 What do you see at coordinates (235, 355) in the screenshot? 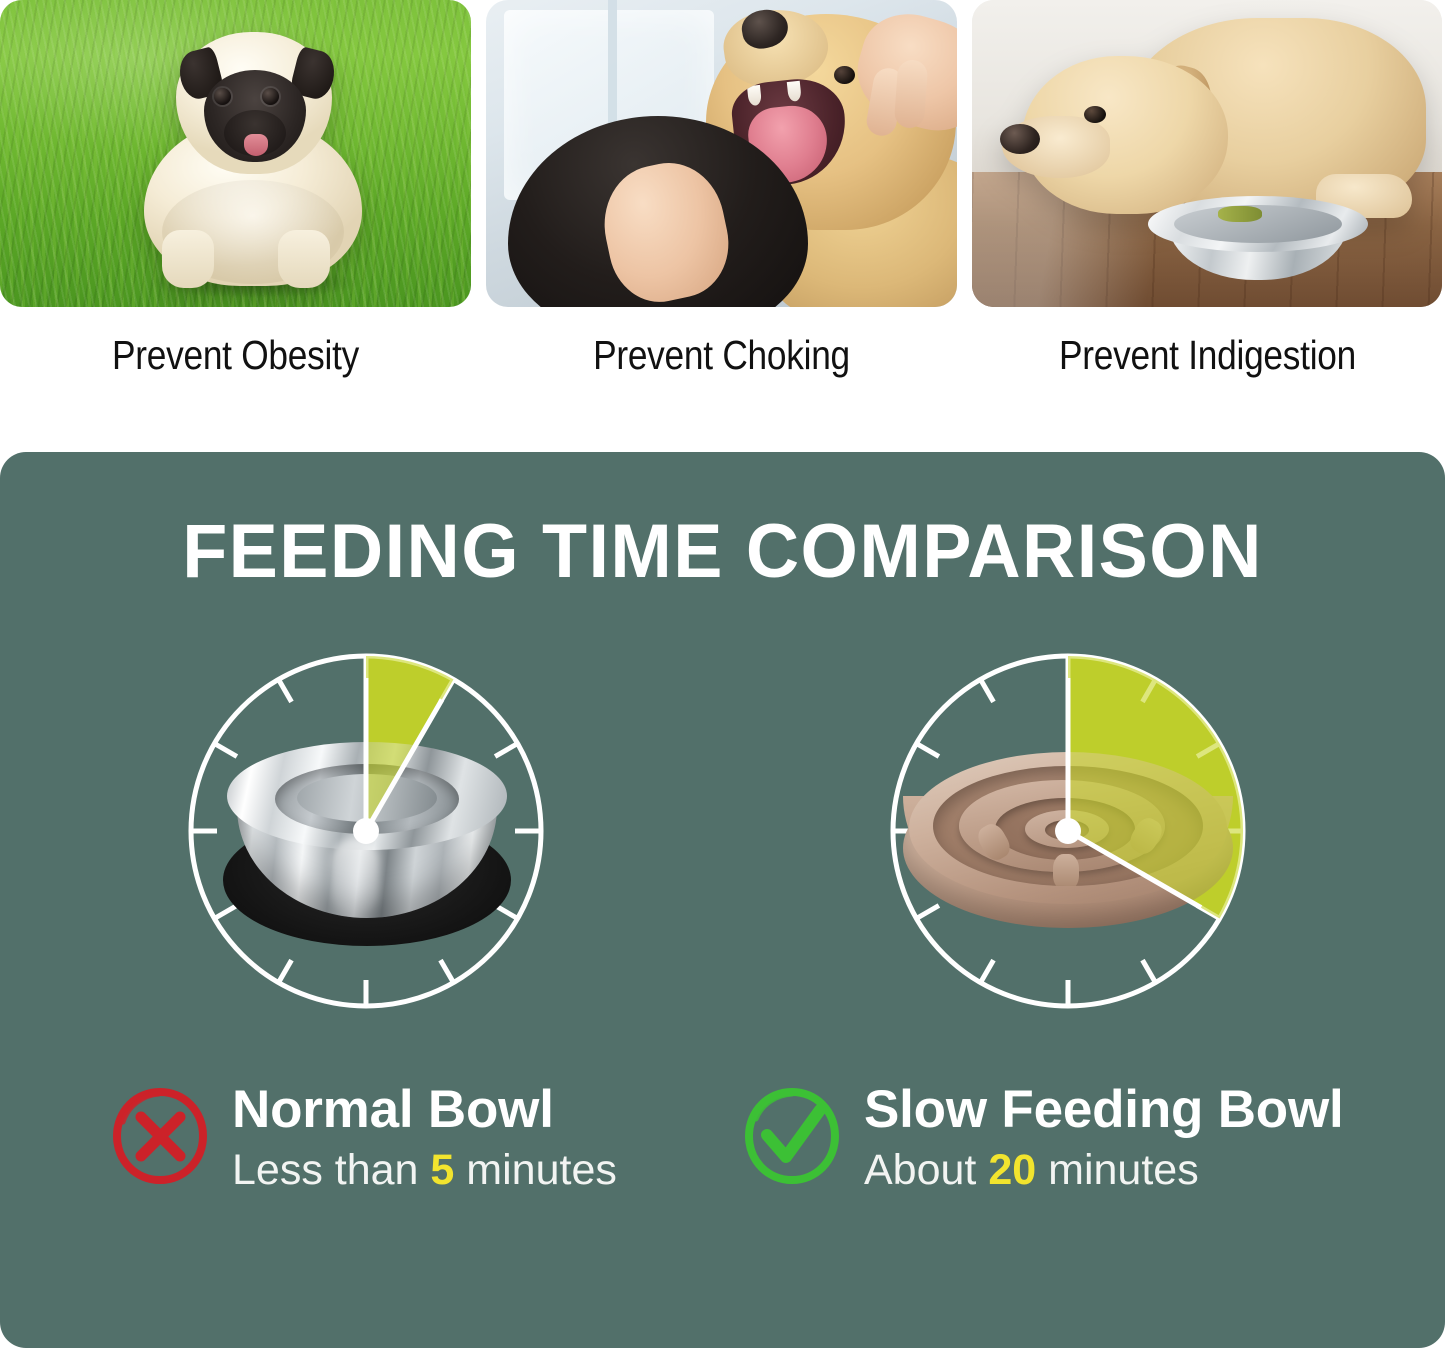
I see `benefit-caption: Prevent Obesity` at bounding box center [235, 355].